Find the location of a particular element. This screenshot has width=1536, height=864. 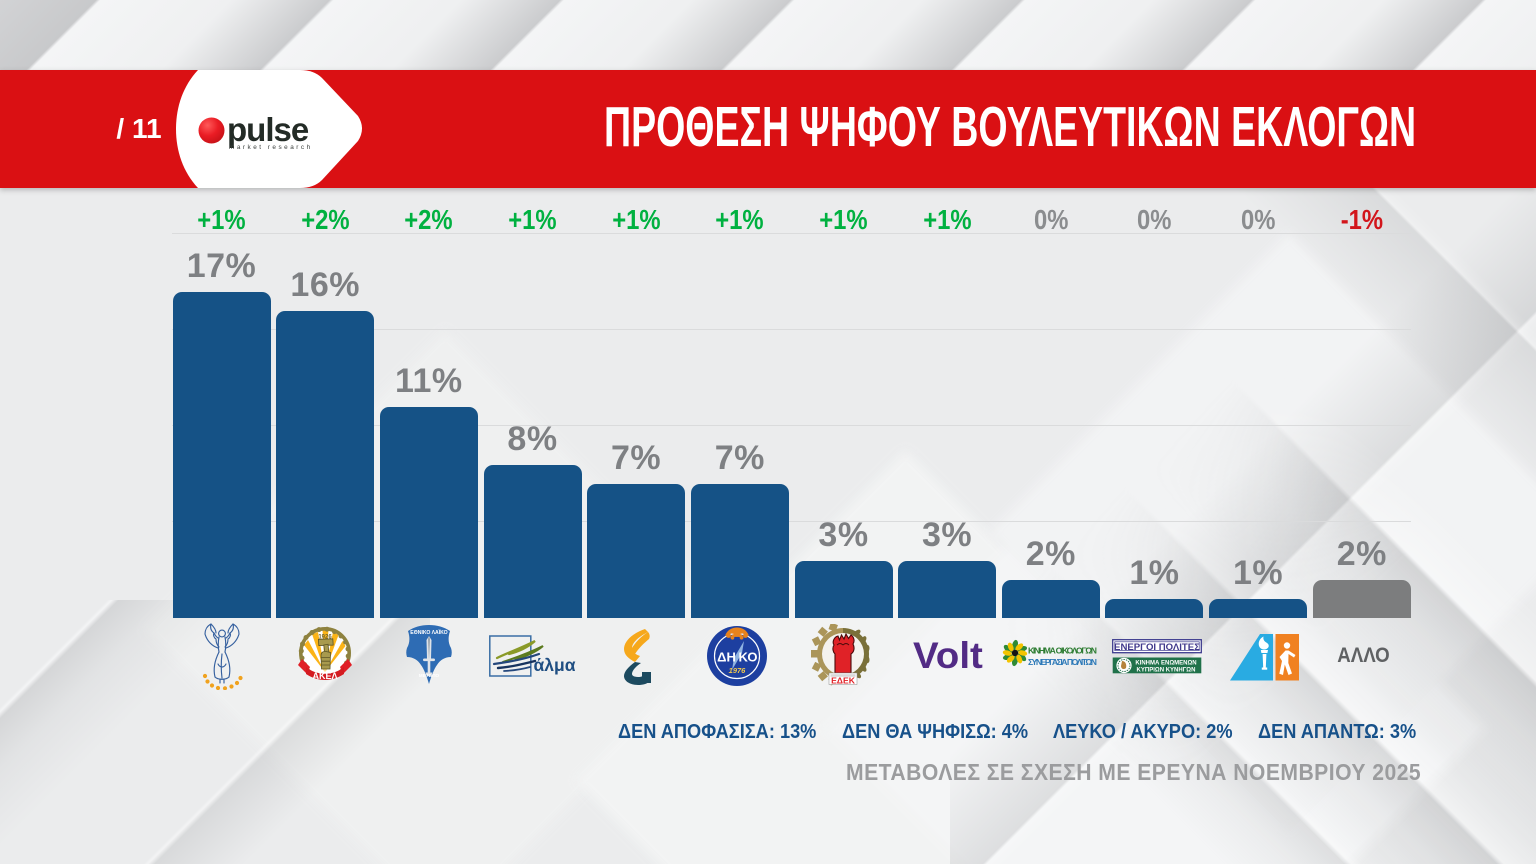

svg-text: ΚΥΠΡΙΩΝ ΚΥΝΗΓΩΝ is located at coordinates (1166, 670).